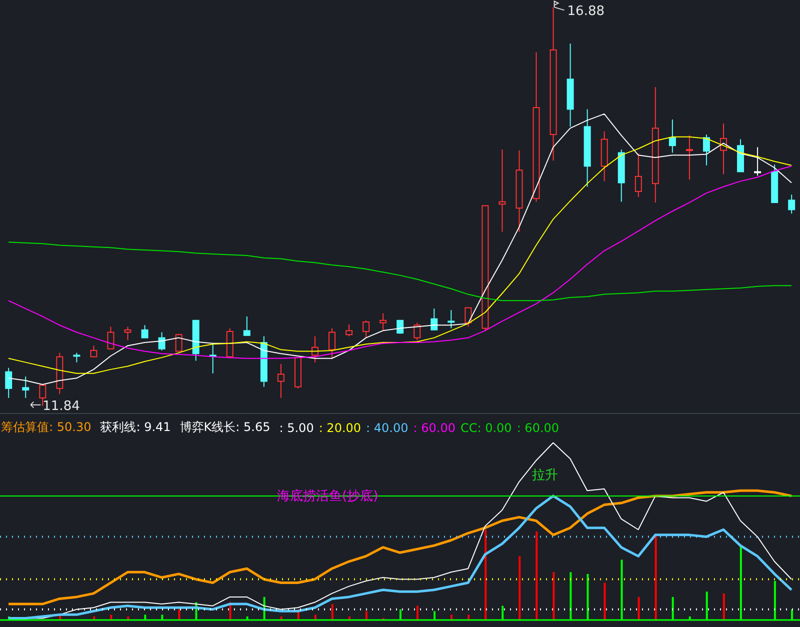  Describe the element at coordinates (296, 427) in the screenshot. I see `text: : 5.00` at that location.